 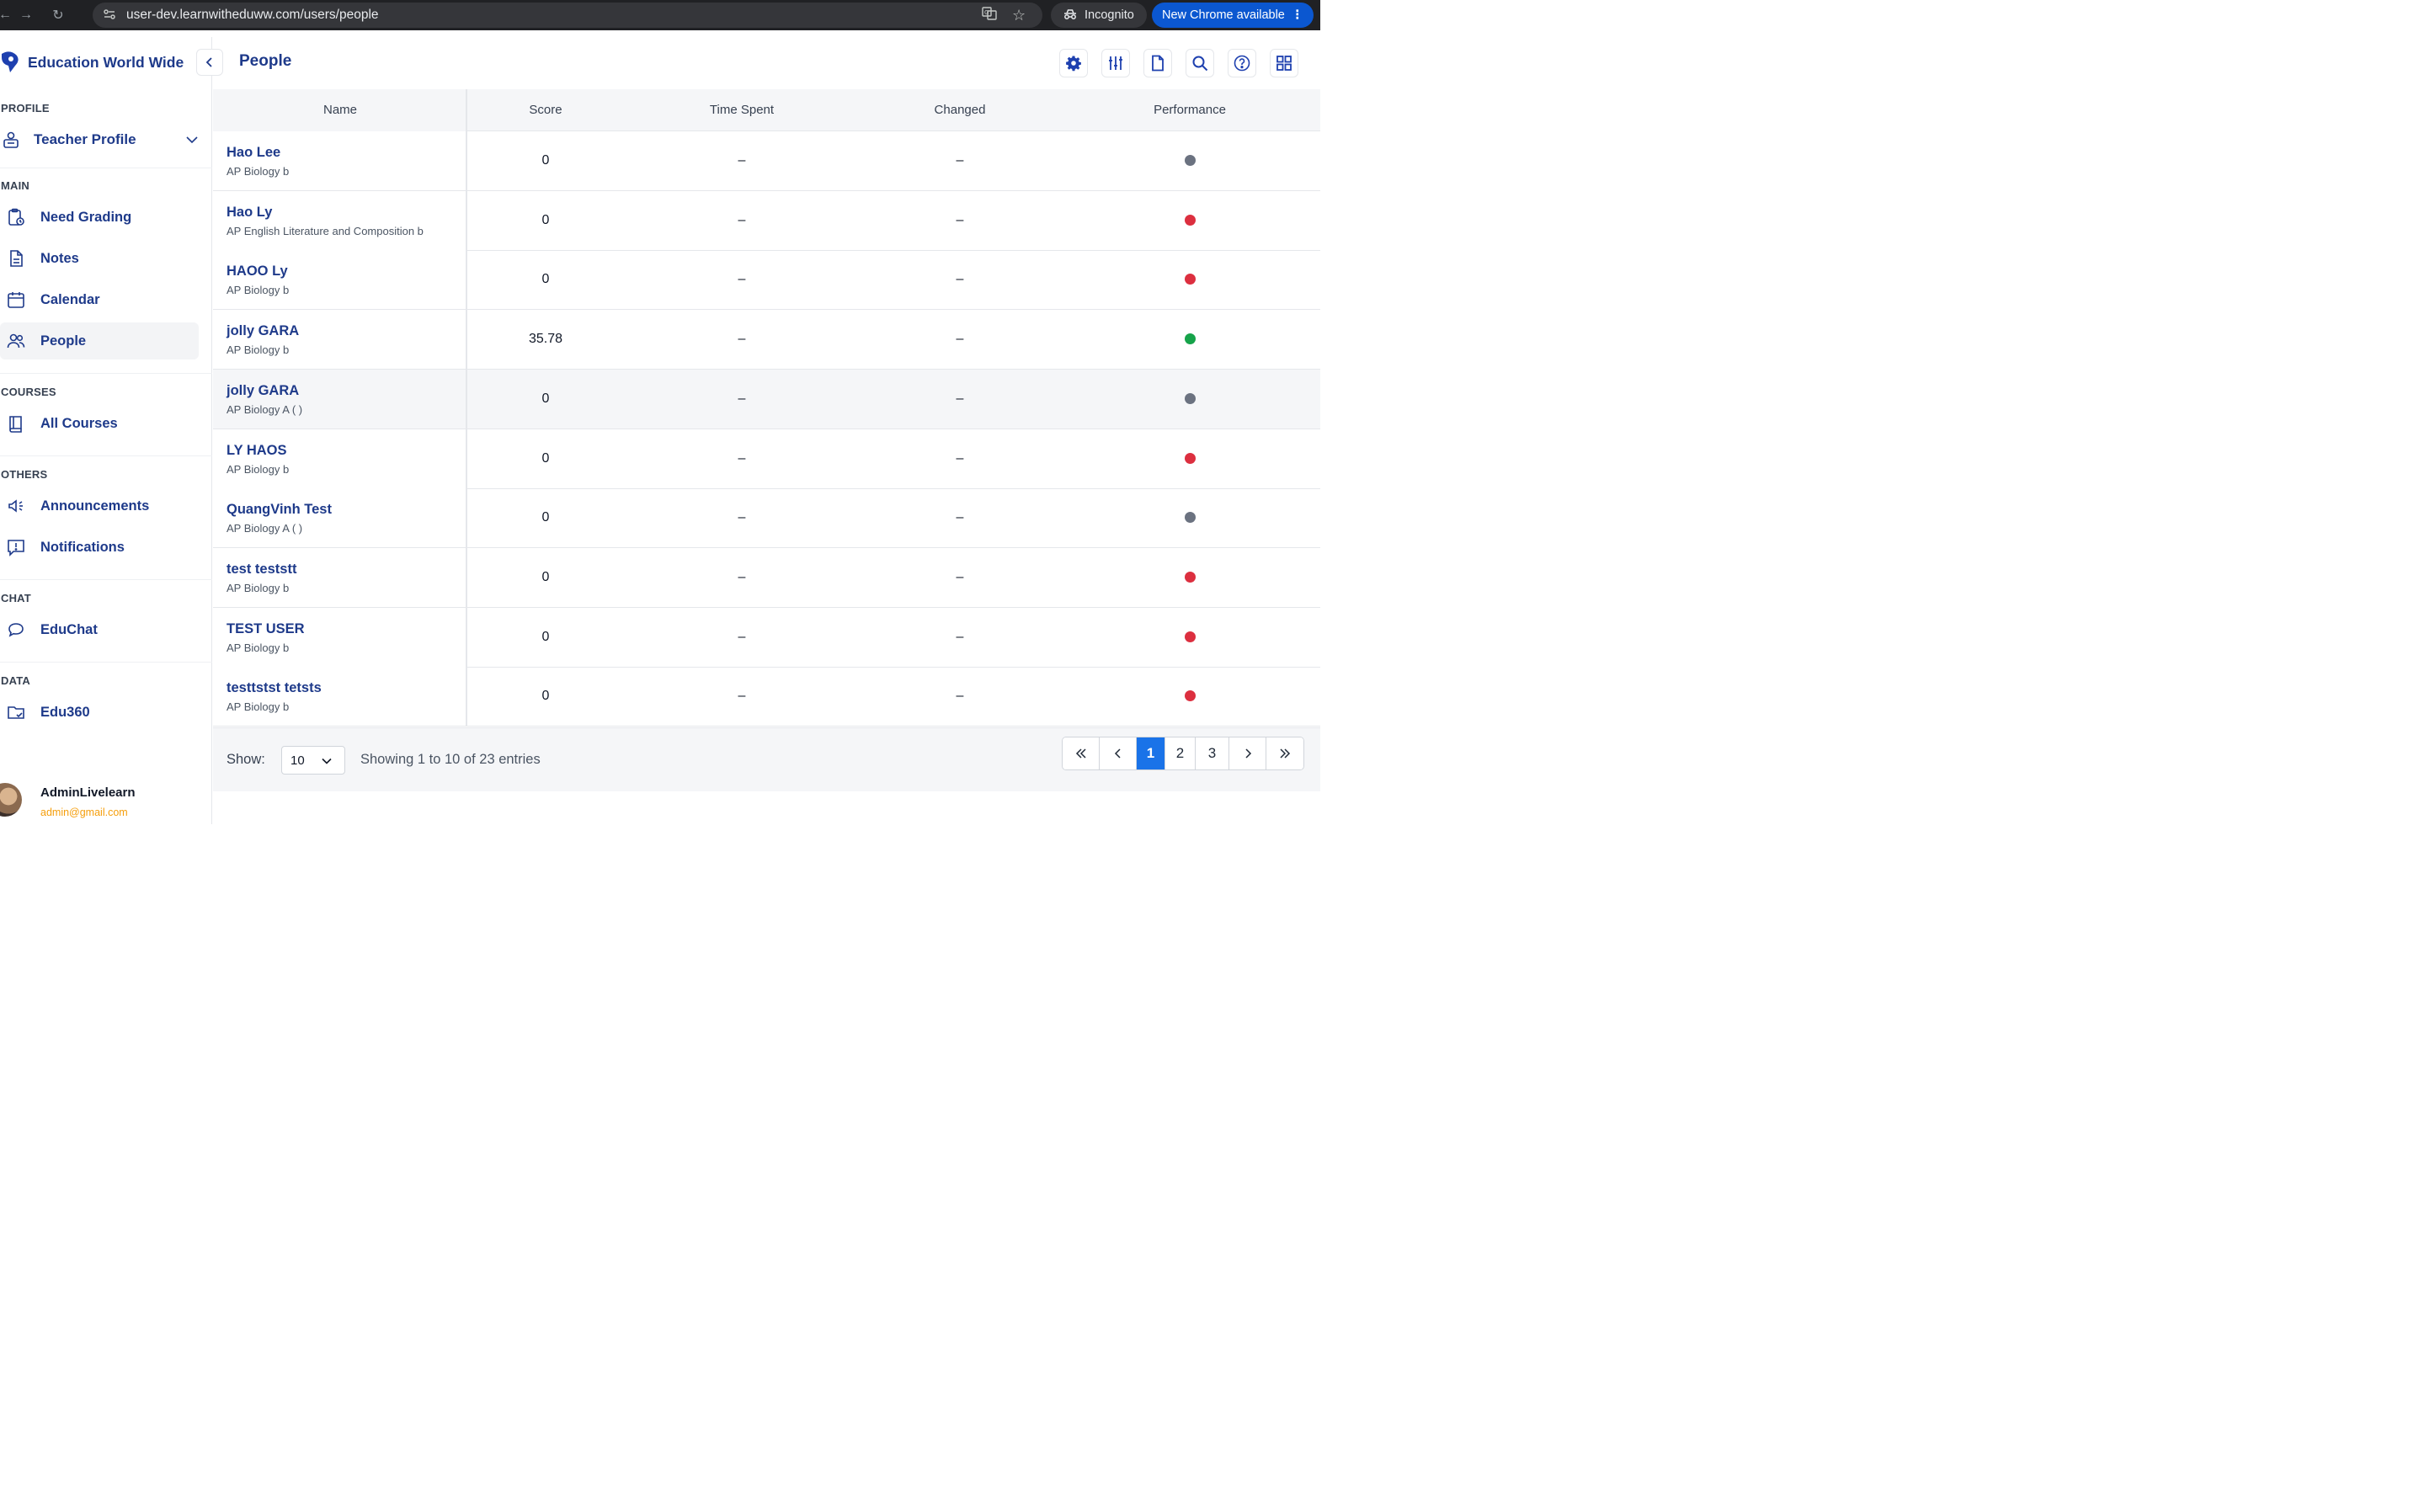 What do you see at coordinates (1247, 753) in the screenshot?
I see `next-page-button` at bounding box center [1247, 753].